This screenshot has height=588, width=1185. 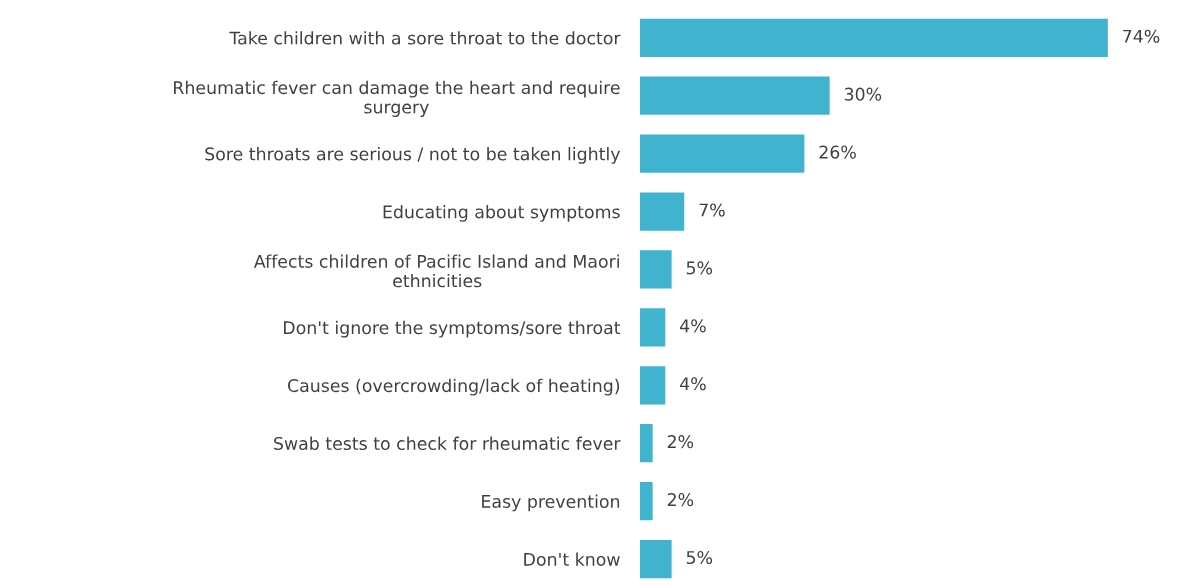 I want to click on y-tick-label: Affects children of Pacific Island and Maori ethnicities, so click(x=436, y=271).